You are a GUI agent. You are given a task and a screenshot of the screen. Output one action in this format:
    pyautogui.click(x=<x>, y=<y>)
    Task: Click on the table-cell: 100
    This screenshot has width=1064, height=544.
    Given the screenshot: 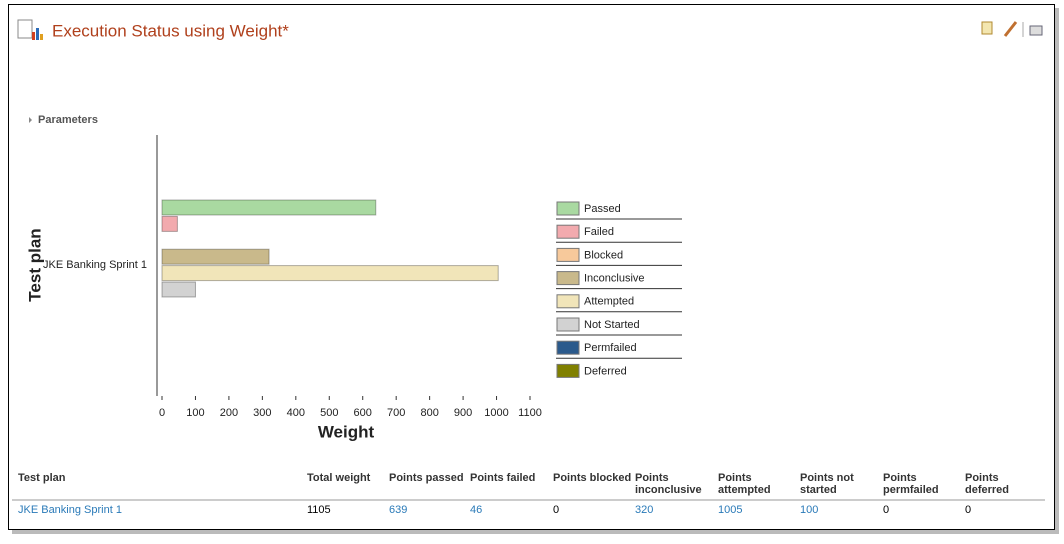 What is the action you would take?
    pyautogui.click(x=809, y=510)
    